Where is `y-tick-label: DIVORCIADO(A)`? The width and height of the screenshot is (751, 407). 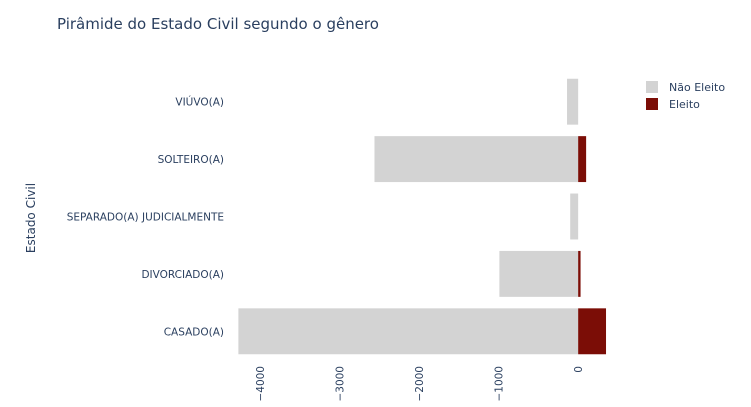 y-tick-label: DIVORCIADO(A) is located at coordinates (182, 275).